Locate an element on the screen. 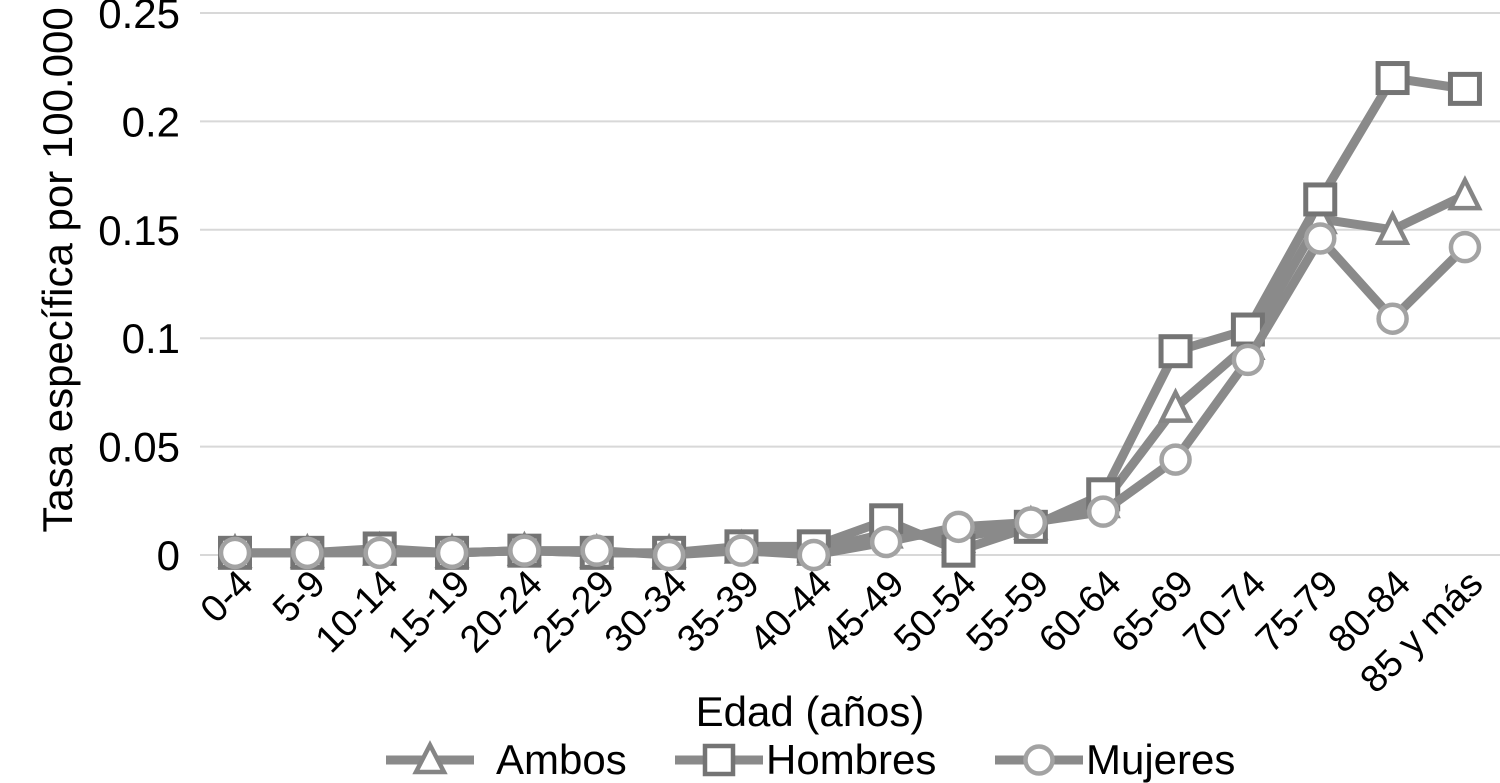  legend-item-hombres: Hombres is located at coordinates (805, 759).